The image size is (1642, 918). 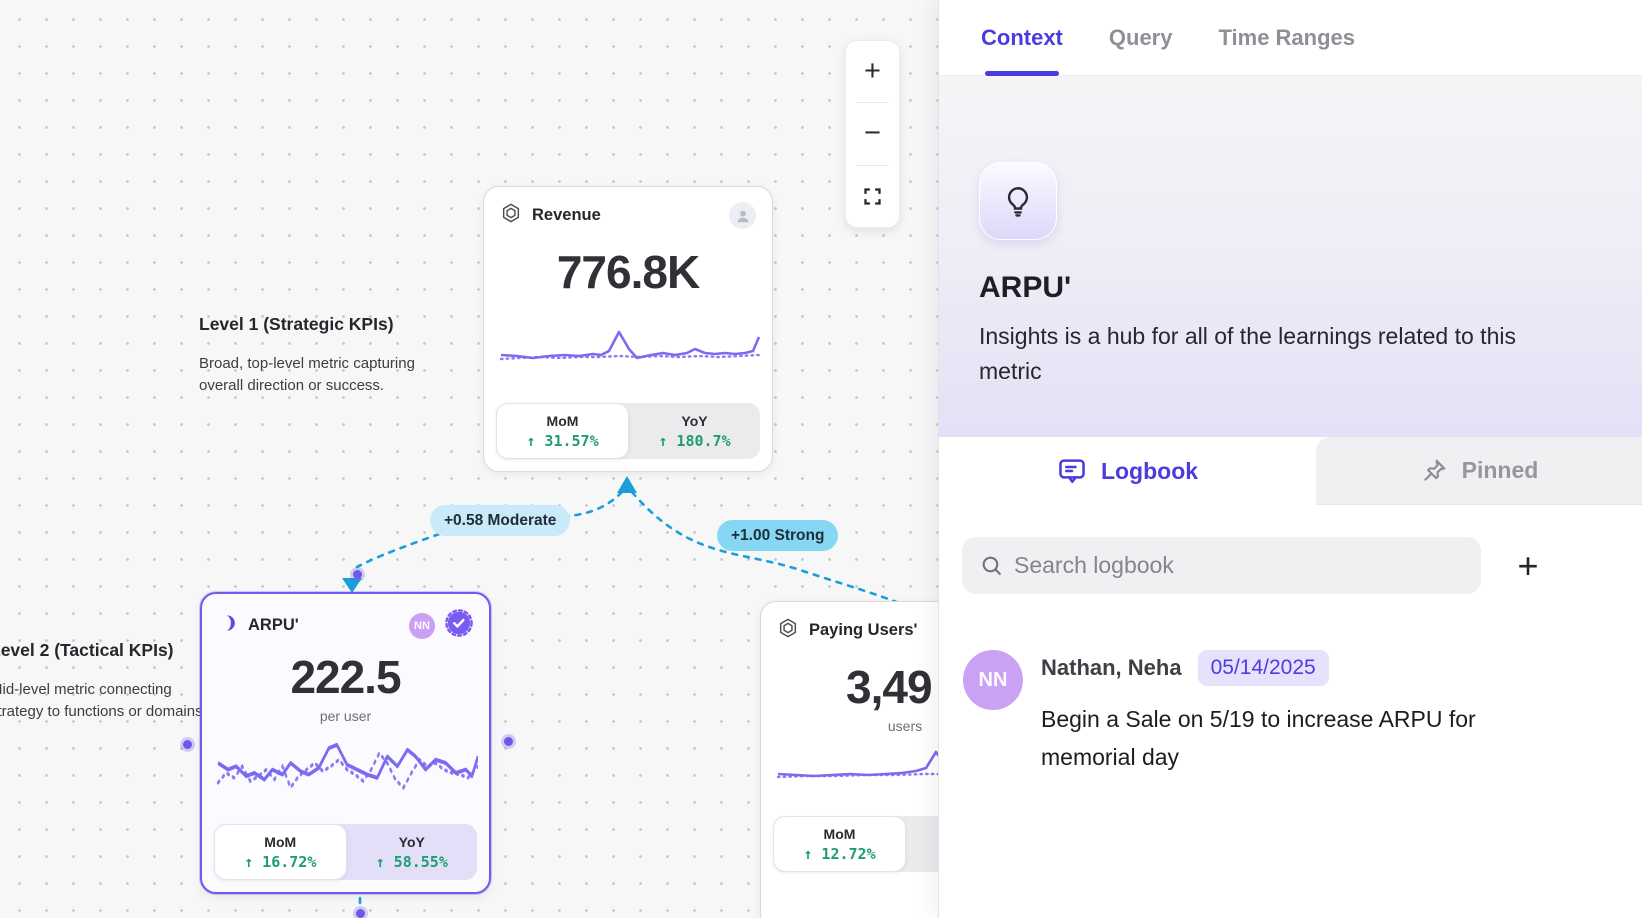 I want to click on entry-avatar: NN, so click(x=993, y=680).